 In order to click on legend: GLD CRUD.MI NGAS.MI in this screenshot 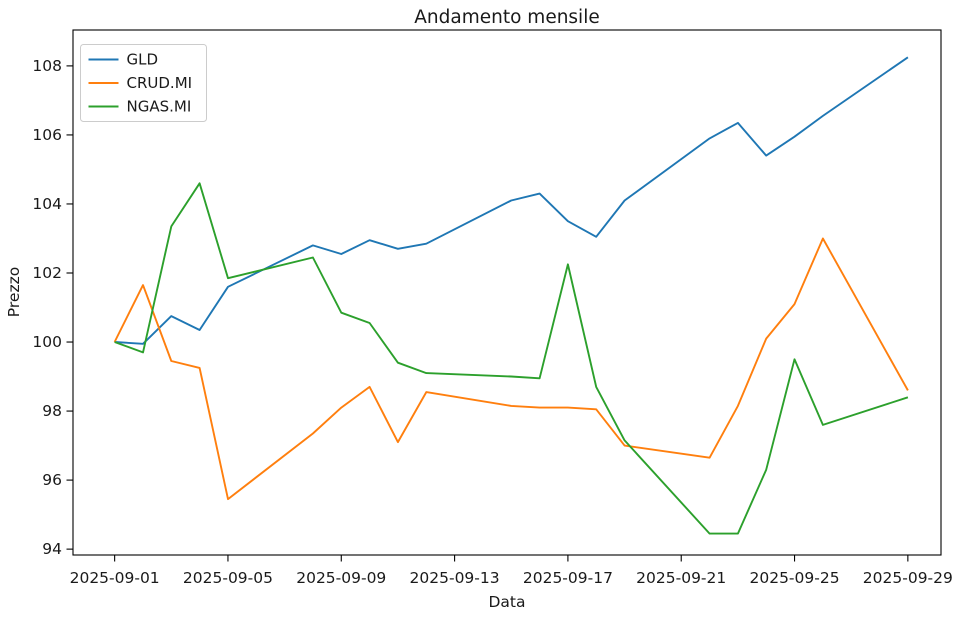, I will do `click(143, 83)`.